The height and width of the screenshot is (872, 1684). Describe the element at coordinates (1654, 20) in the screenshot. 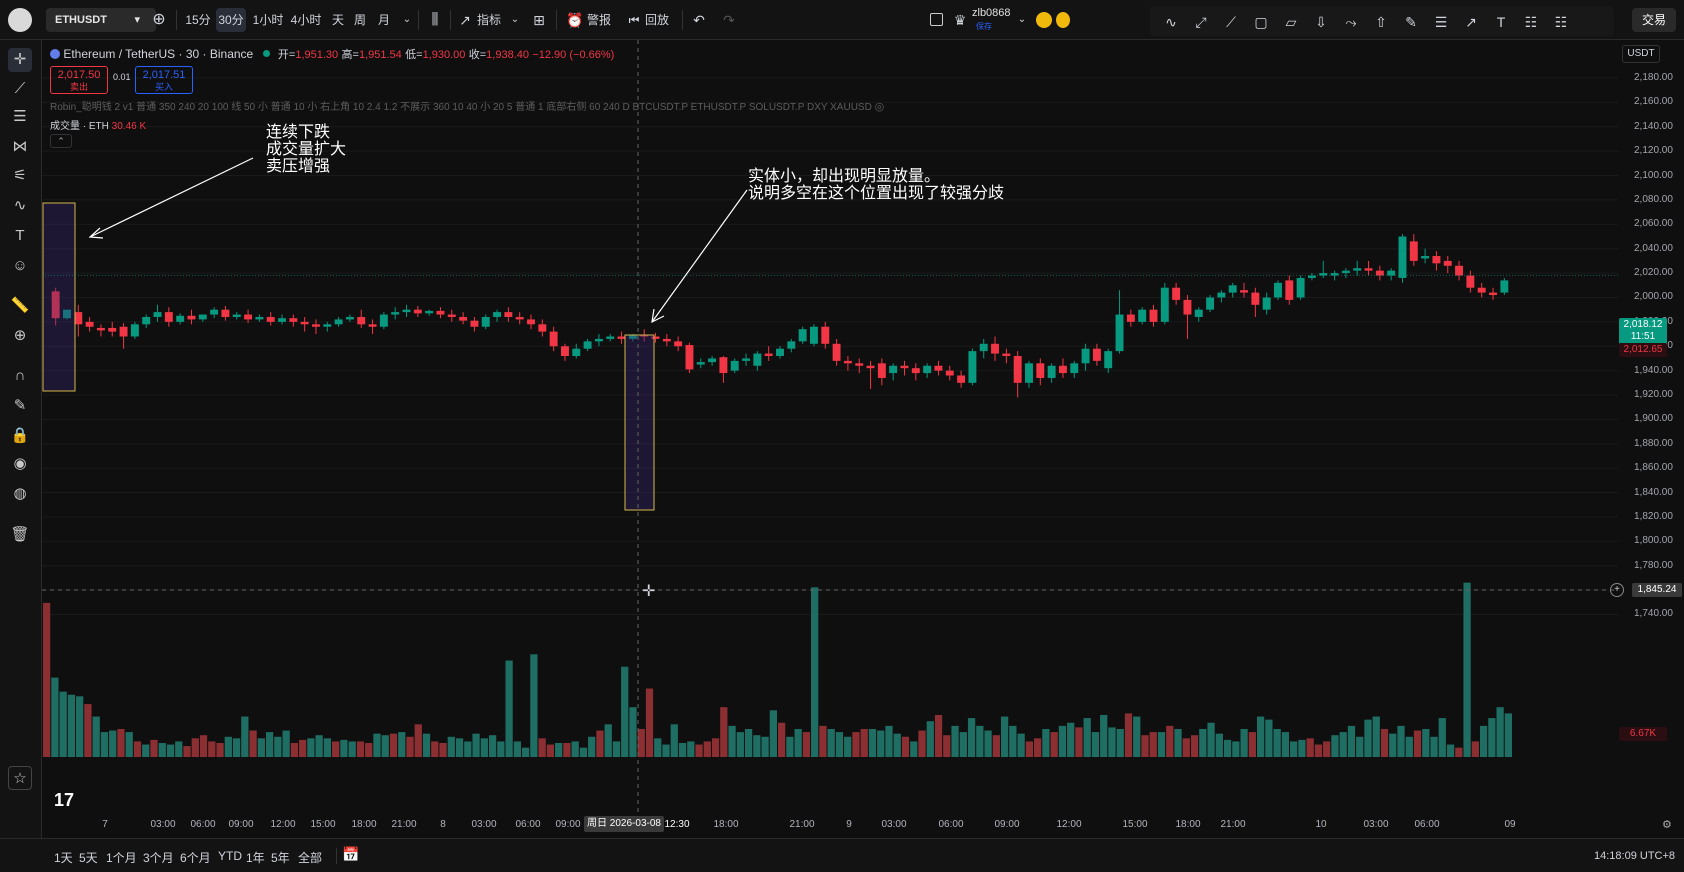

I see `trade-button: 交易` at that location.